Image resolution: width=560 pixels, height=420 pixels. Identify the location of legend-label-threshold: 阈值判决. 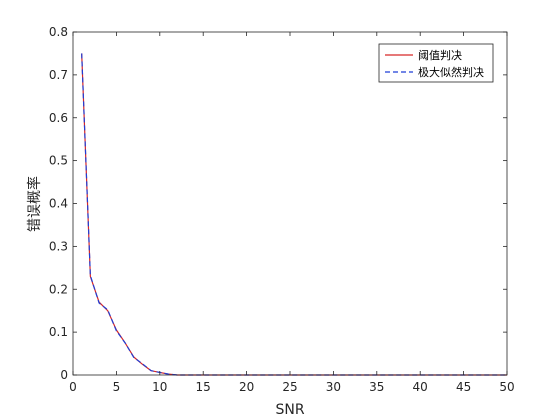
(440, 55).